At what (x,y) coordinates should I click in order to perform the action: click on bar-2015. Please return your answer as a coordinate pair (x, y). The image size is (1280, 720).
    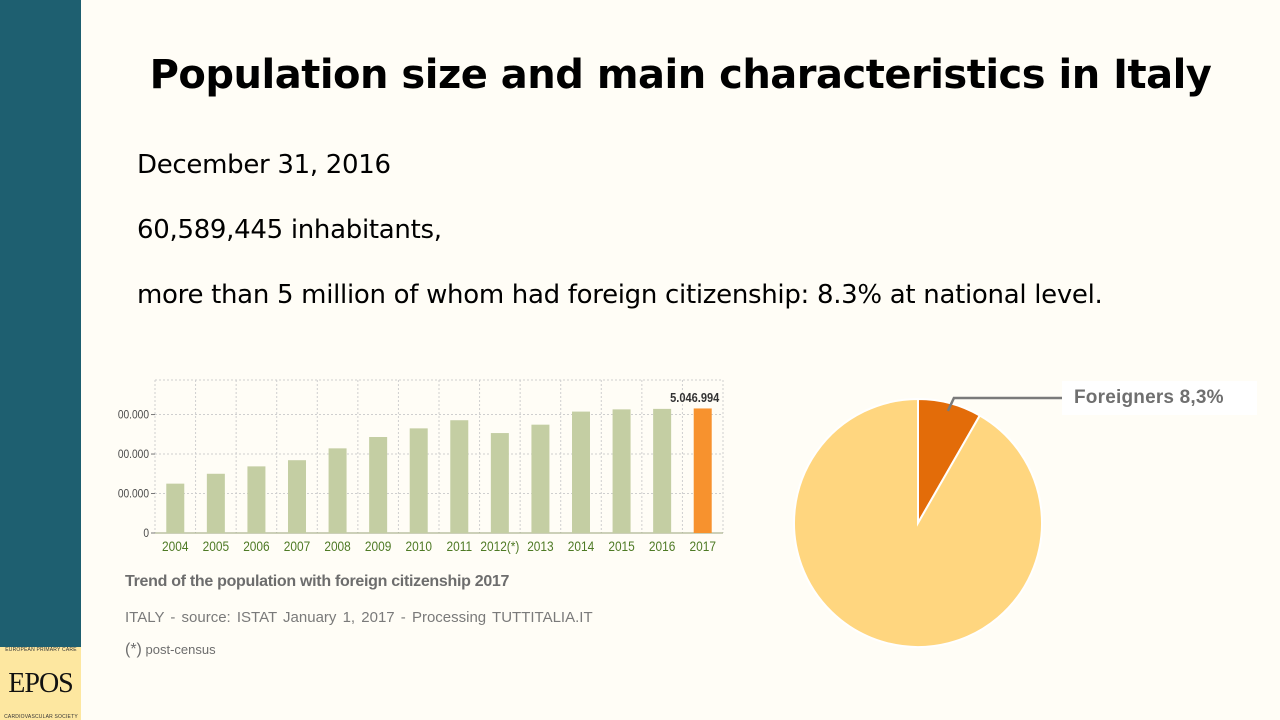
    Looking at the image, I should click on (621, 471).